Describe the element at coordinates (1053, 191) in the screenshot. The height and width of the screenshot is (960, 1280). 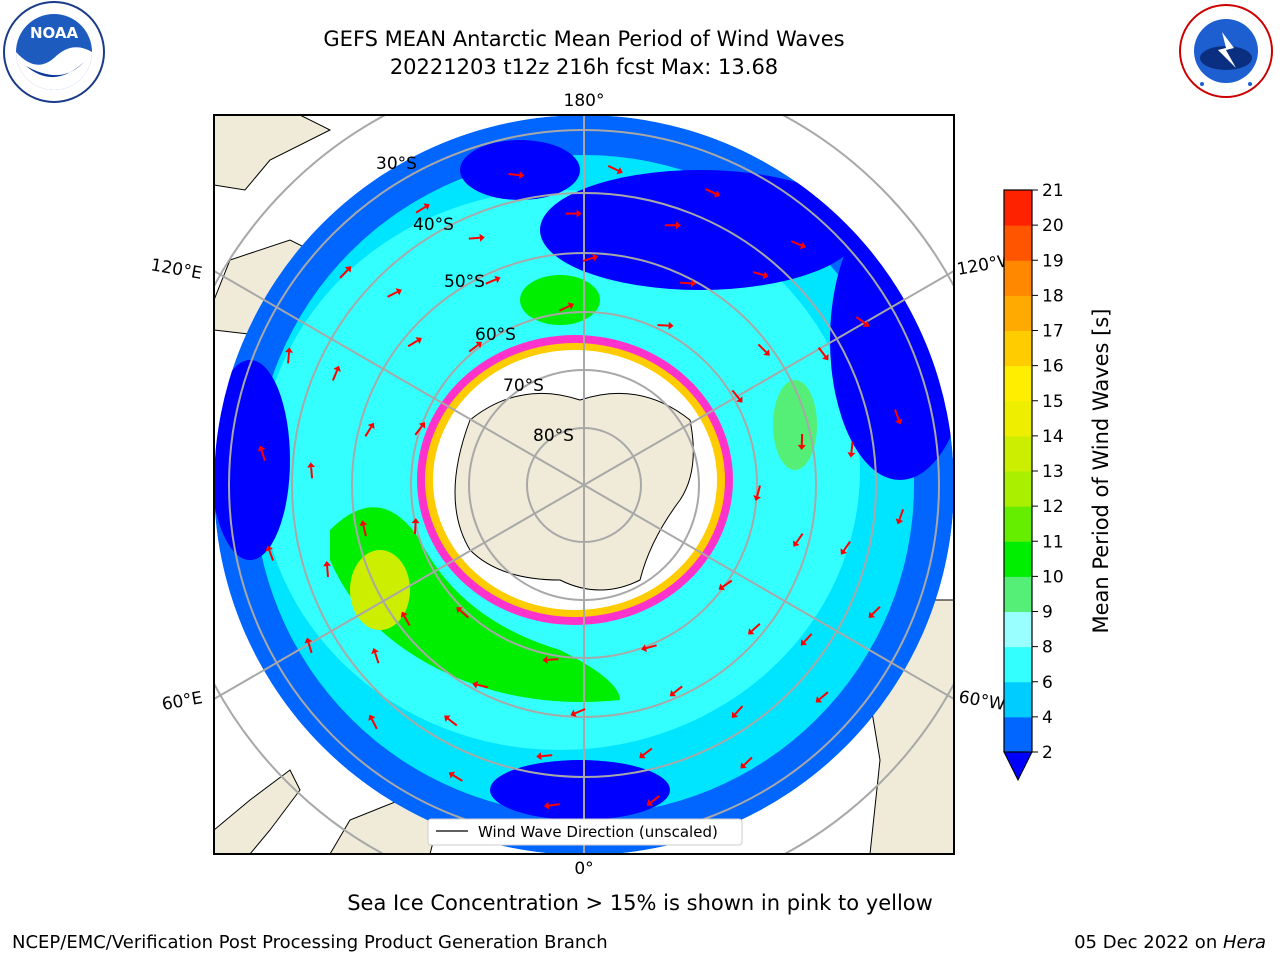
I see `colorbar-tick-label: 21` at that location.